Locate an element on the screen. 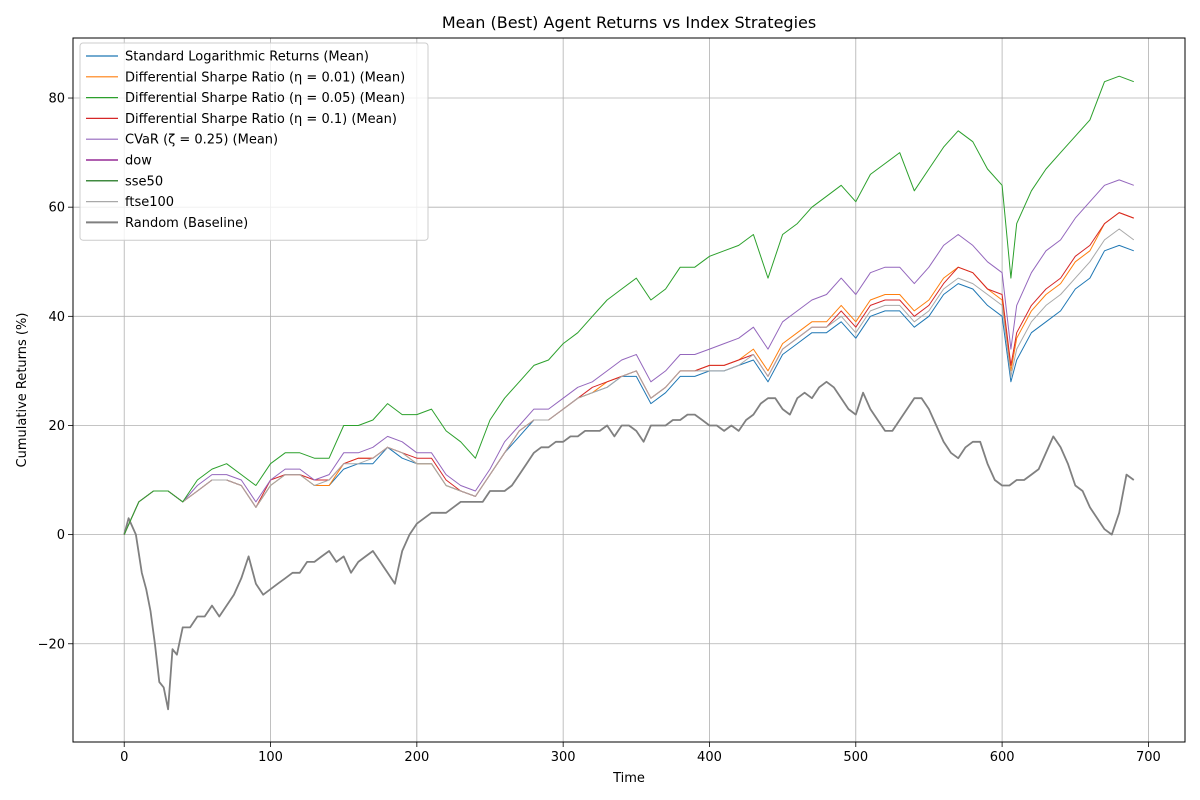  y-tick-label: 80 is located at coordinates (56, 99).